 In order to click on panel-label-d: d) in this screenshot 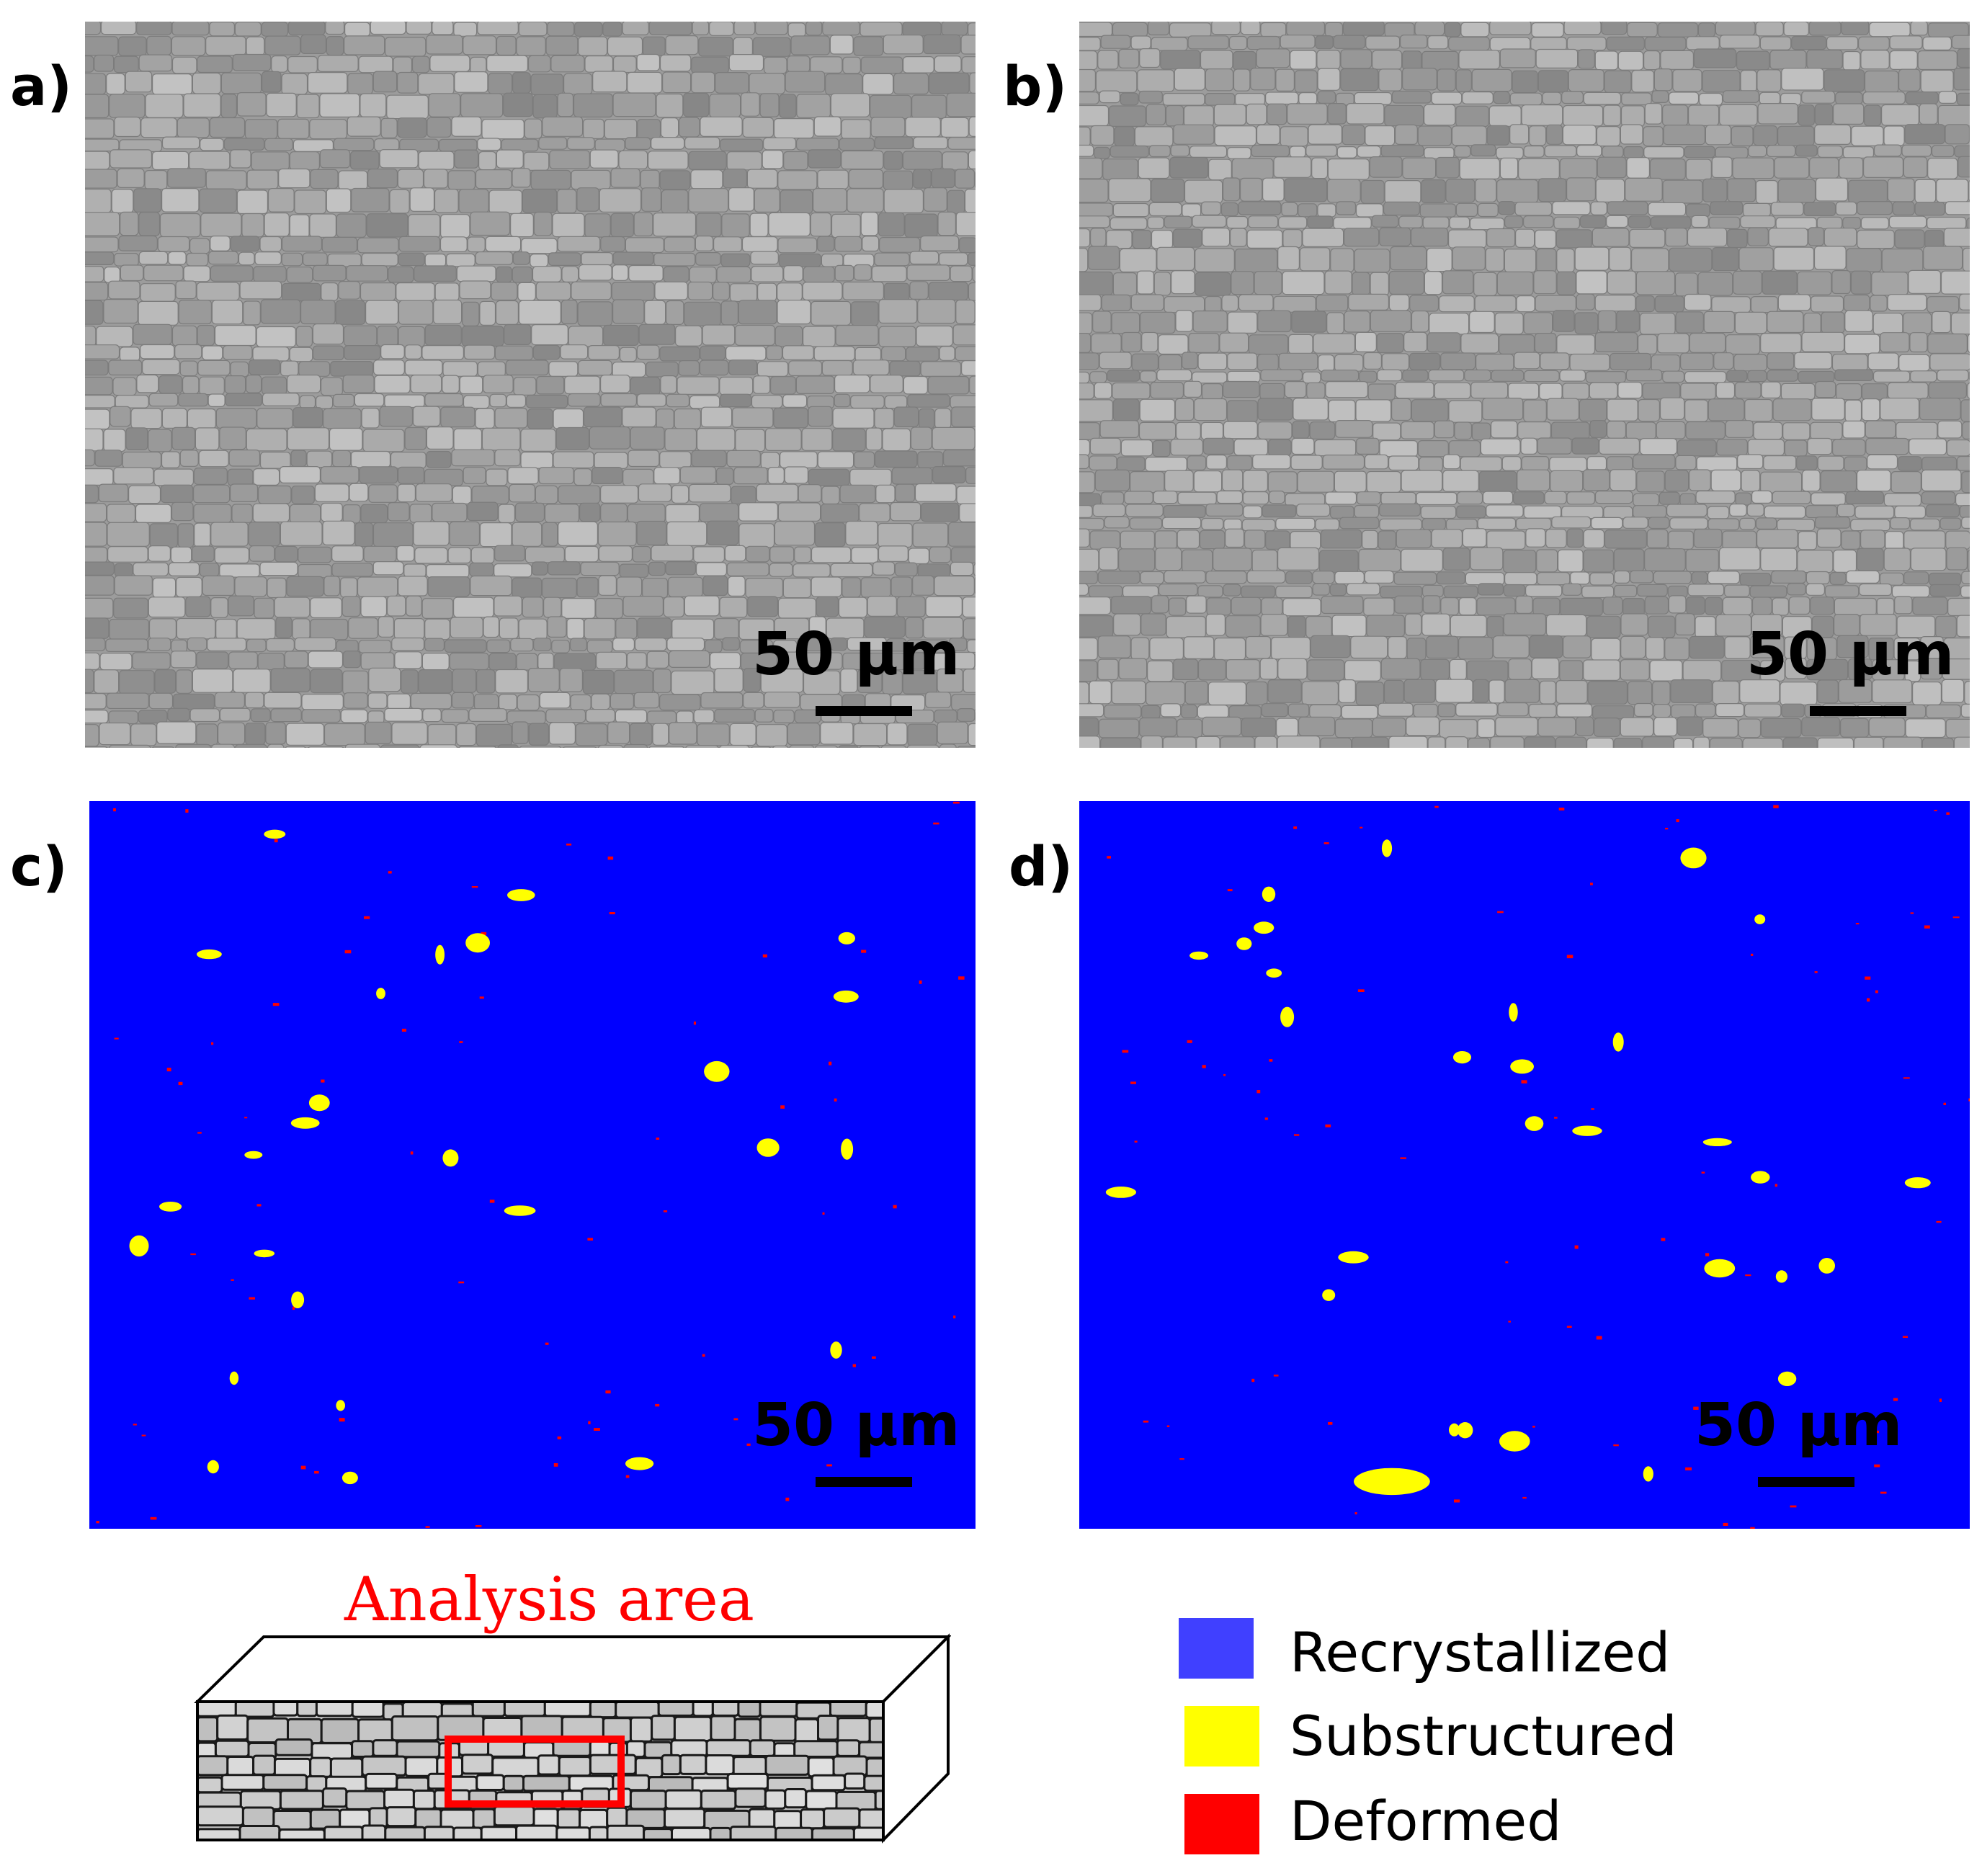, I will do `click(1041, 866)`.